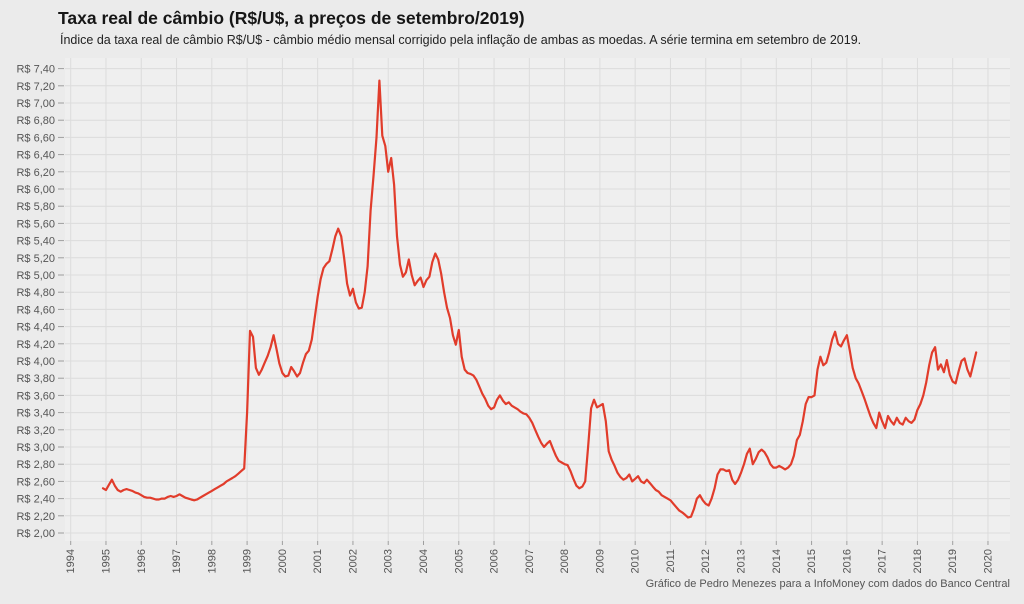  I want to click on y-axis-tick-label: R$ 3,80, so click(35, 379).